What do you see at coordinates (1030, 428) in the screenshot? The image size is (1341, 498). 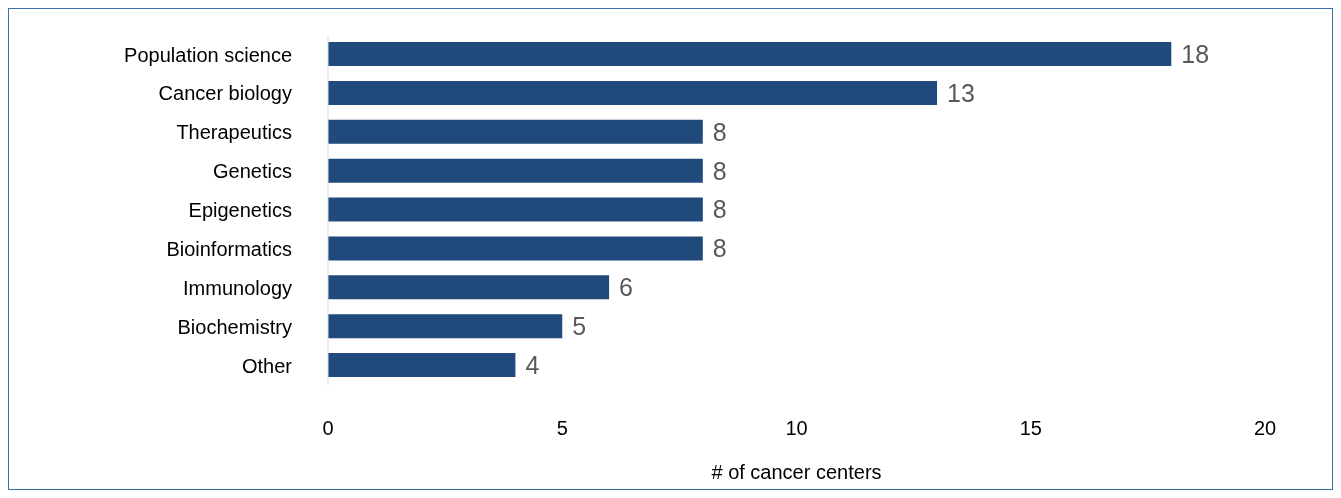 I see `x-tick-label: 15` at bounding box center [1030, 428].